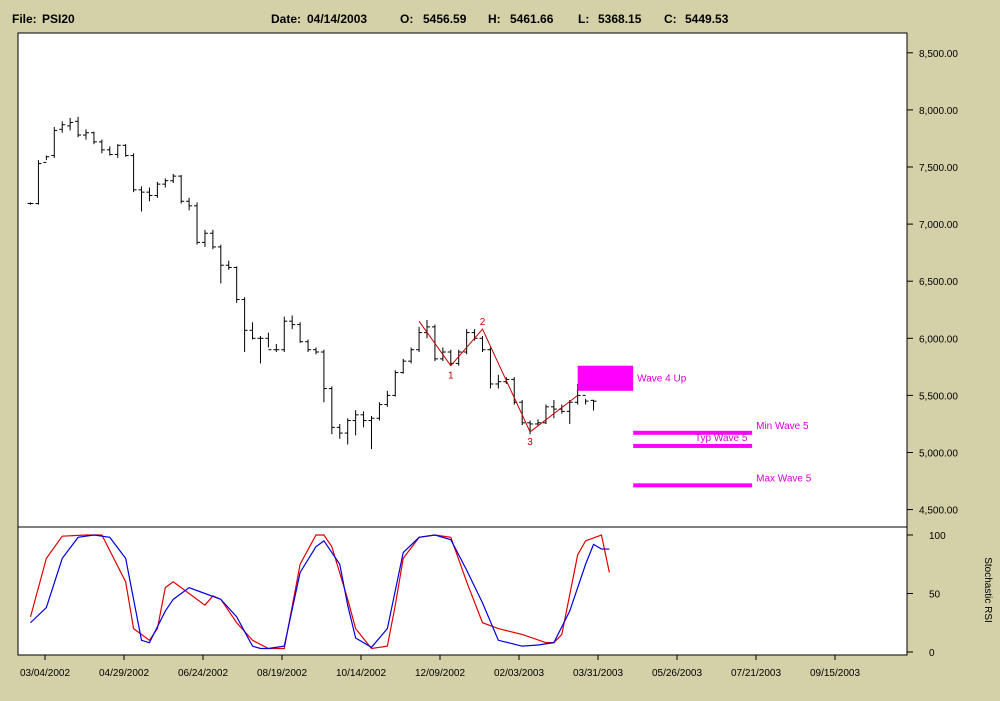 The height and width of the screenshot is (701, 1000). What do you see at coordinates (203, 673) in the screenshot?
I see `x-axis-label: 06/24/2002` at bounding box center [203, 673].